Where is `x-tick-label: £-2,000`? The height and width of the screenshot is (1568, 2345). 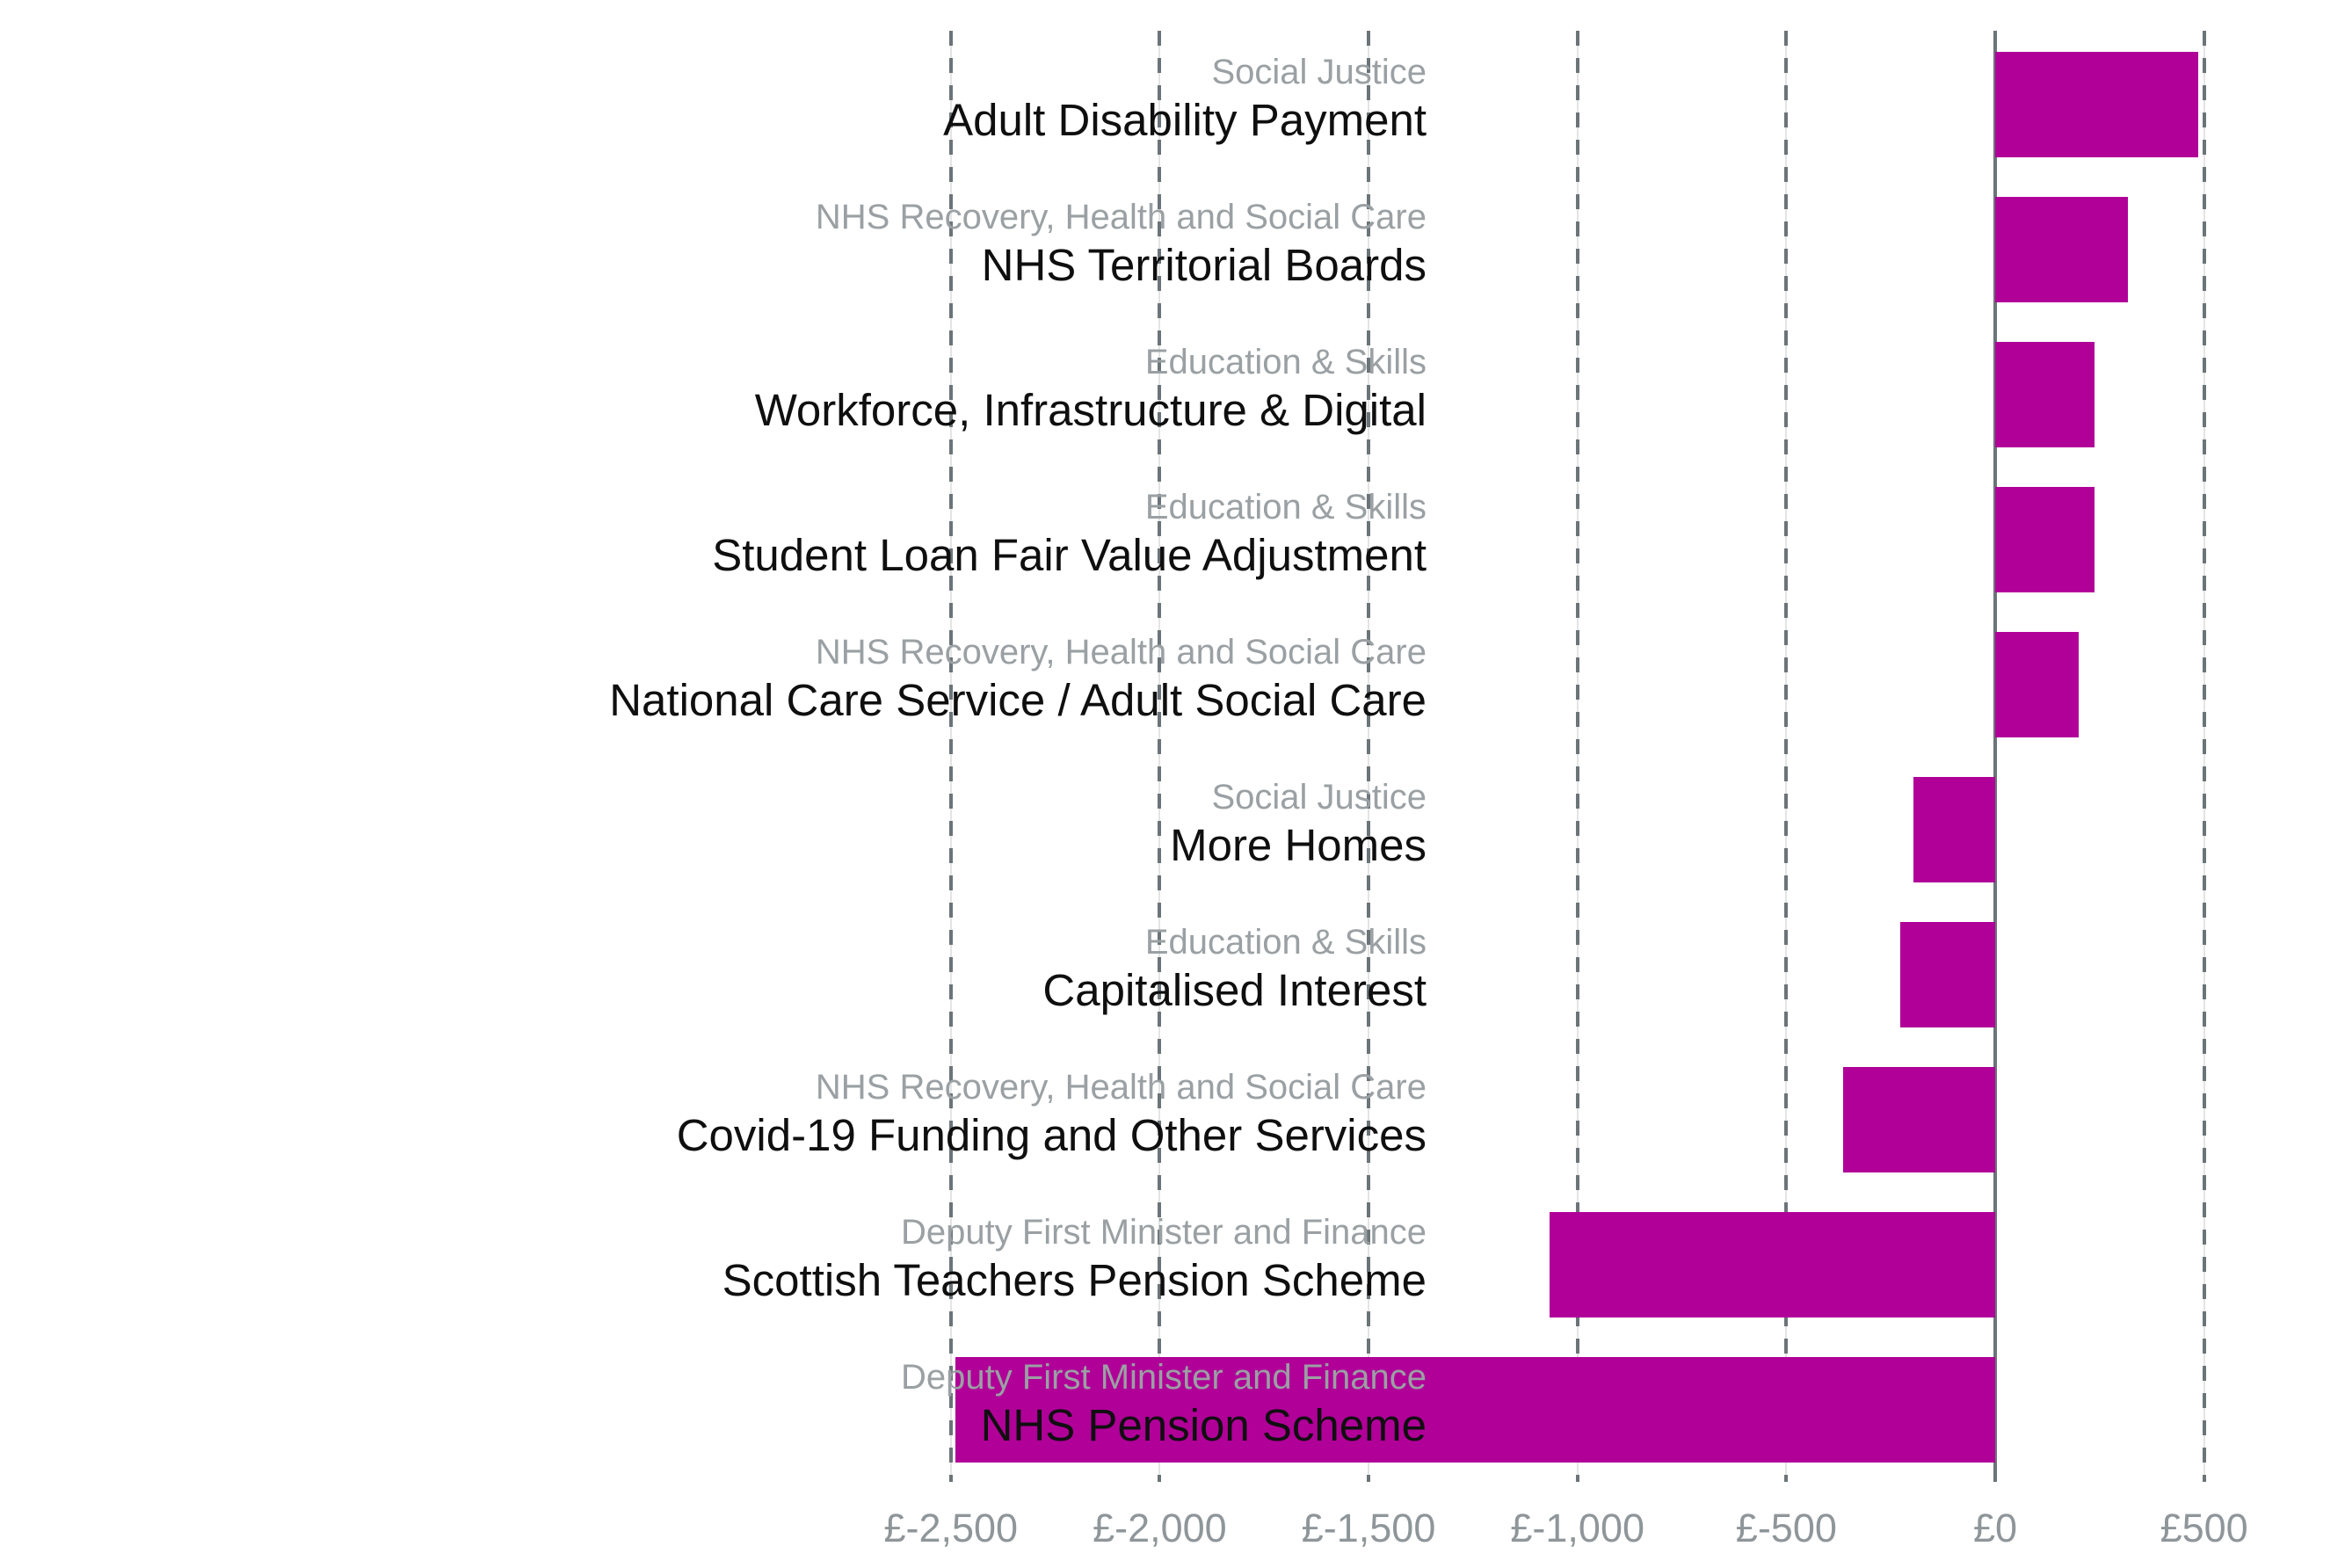
x-tick-label: £-2,000 is located at coordinates (1160, 1528).